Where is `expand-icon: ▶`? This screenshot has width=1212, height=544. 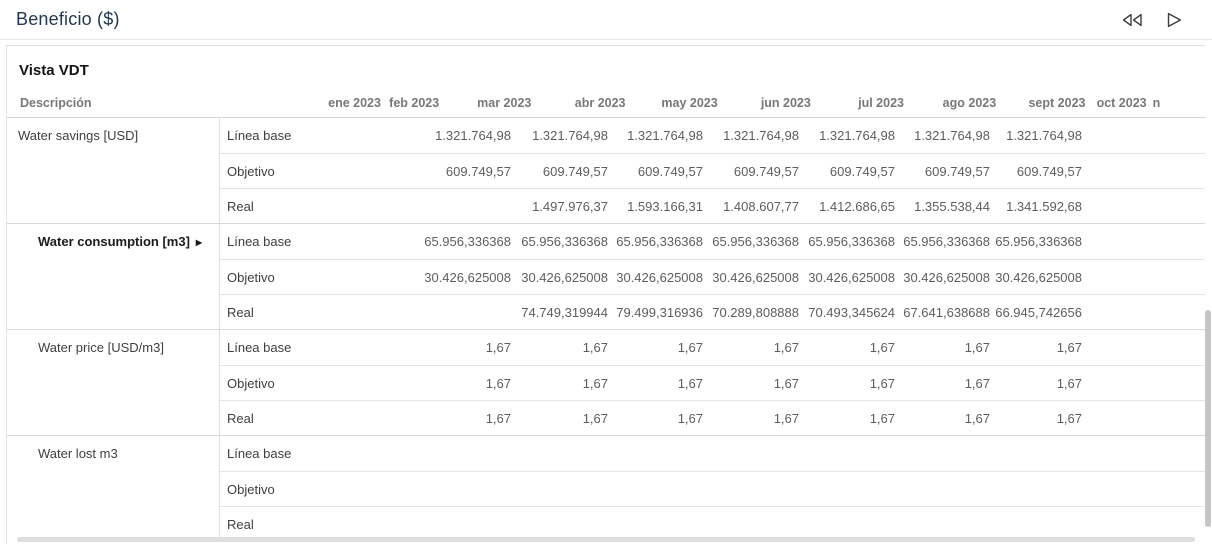
expand-icon: ▶ is located at coordinates (199, 242).